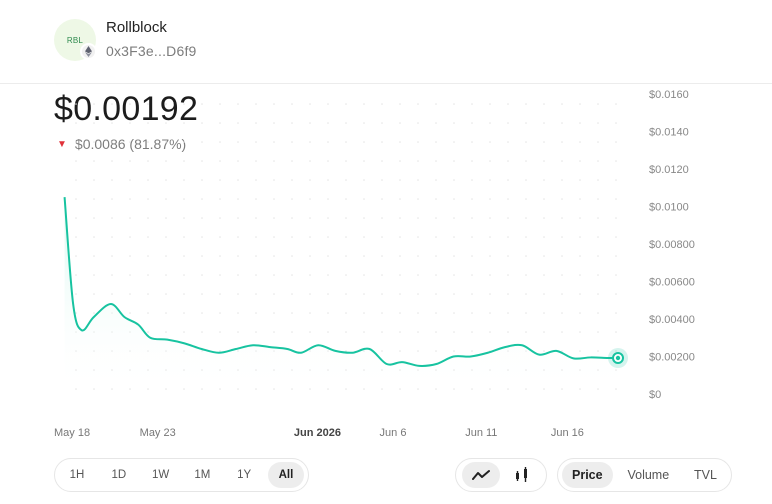 The height and width of the screenshot is (504, 772). Describe the element at coordinates (202, 475) in the screenshot. I see `range-1m-button: 1M` at that location.